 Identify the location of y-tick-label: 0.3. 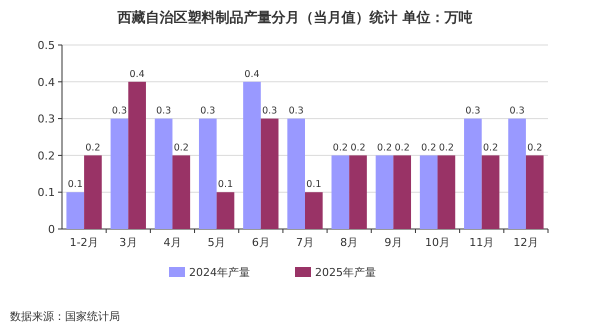
(46, 119).